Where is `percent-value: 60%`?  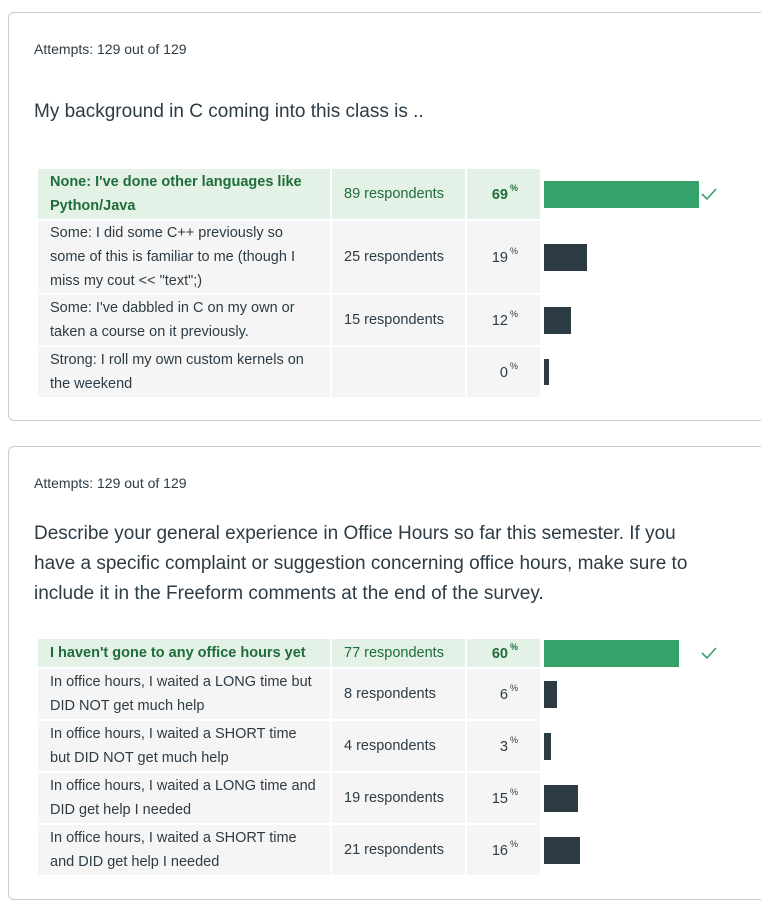
percent-value: 60% is located at coordinates (503, 653).